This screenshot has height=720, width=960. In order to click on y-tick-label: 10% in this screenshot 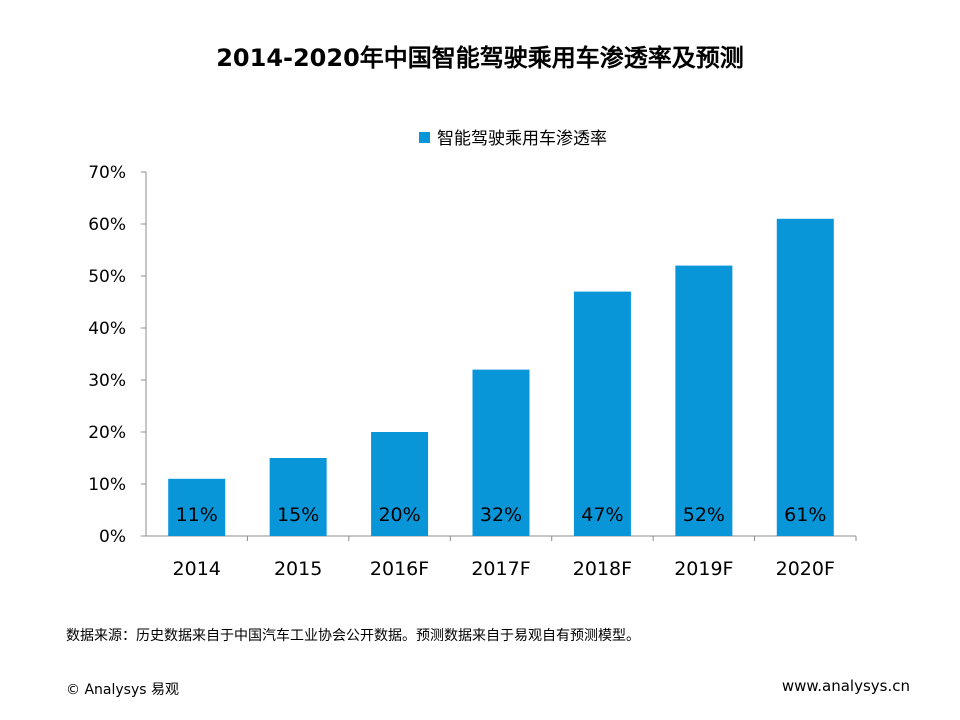, I will do `click(107, 485)`.